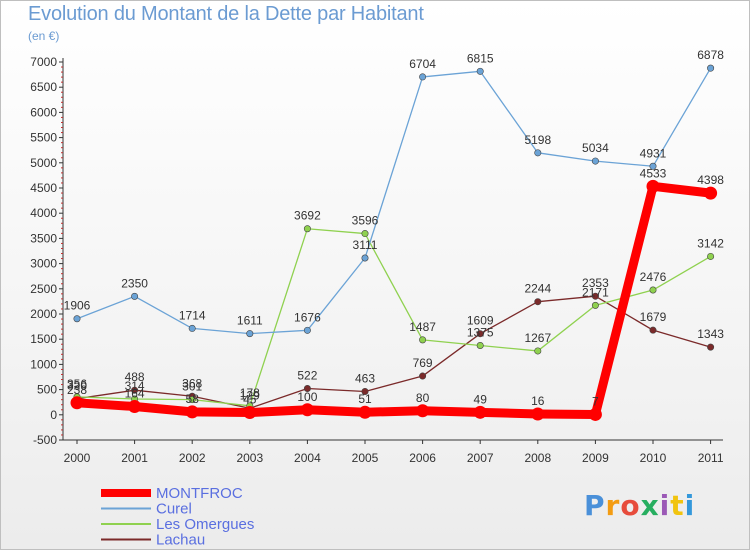 This screenshot has width=750, height=550. I want to click on y-tick-label: 4000, so click(43, 213).